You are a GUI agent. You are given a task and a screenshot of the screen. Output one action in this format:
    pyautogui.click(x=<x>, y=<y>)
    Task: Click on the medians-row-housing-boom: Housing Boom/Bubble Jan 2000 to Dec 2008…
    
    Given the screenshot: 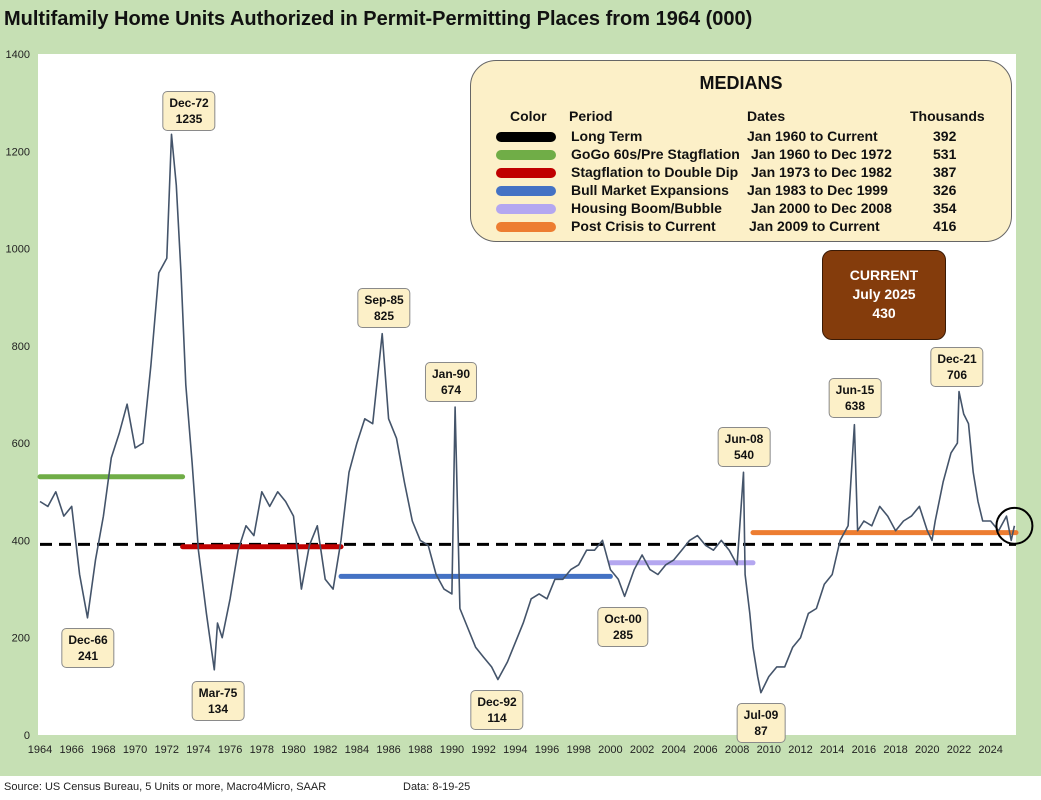 What is the action you would take?
    pyautogui.click(x=741, y=209)
    